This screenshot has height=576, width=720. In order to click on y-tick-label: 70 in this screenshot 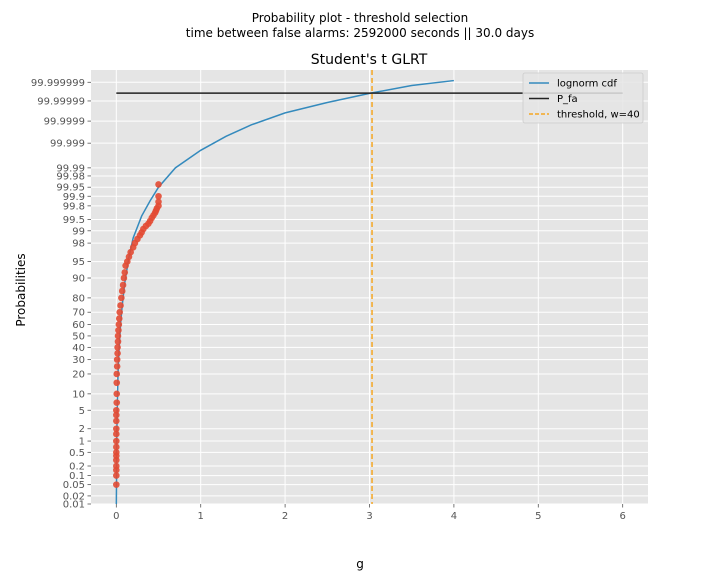, I will do `click(78, 313)`.